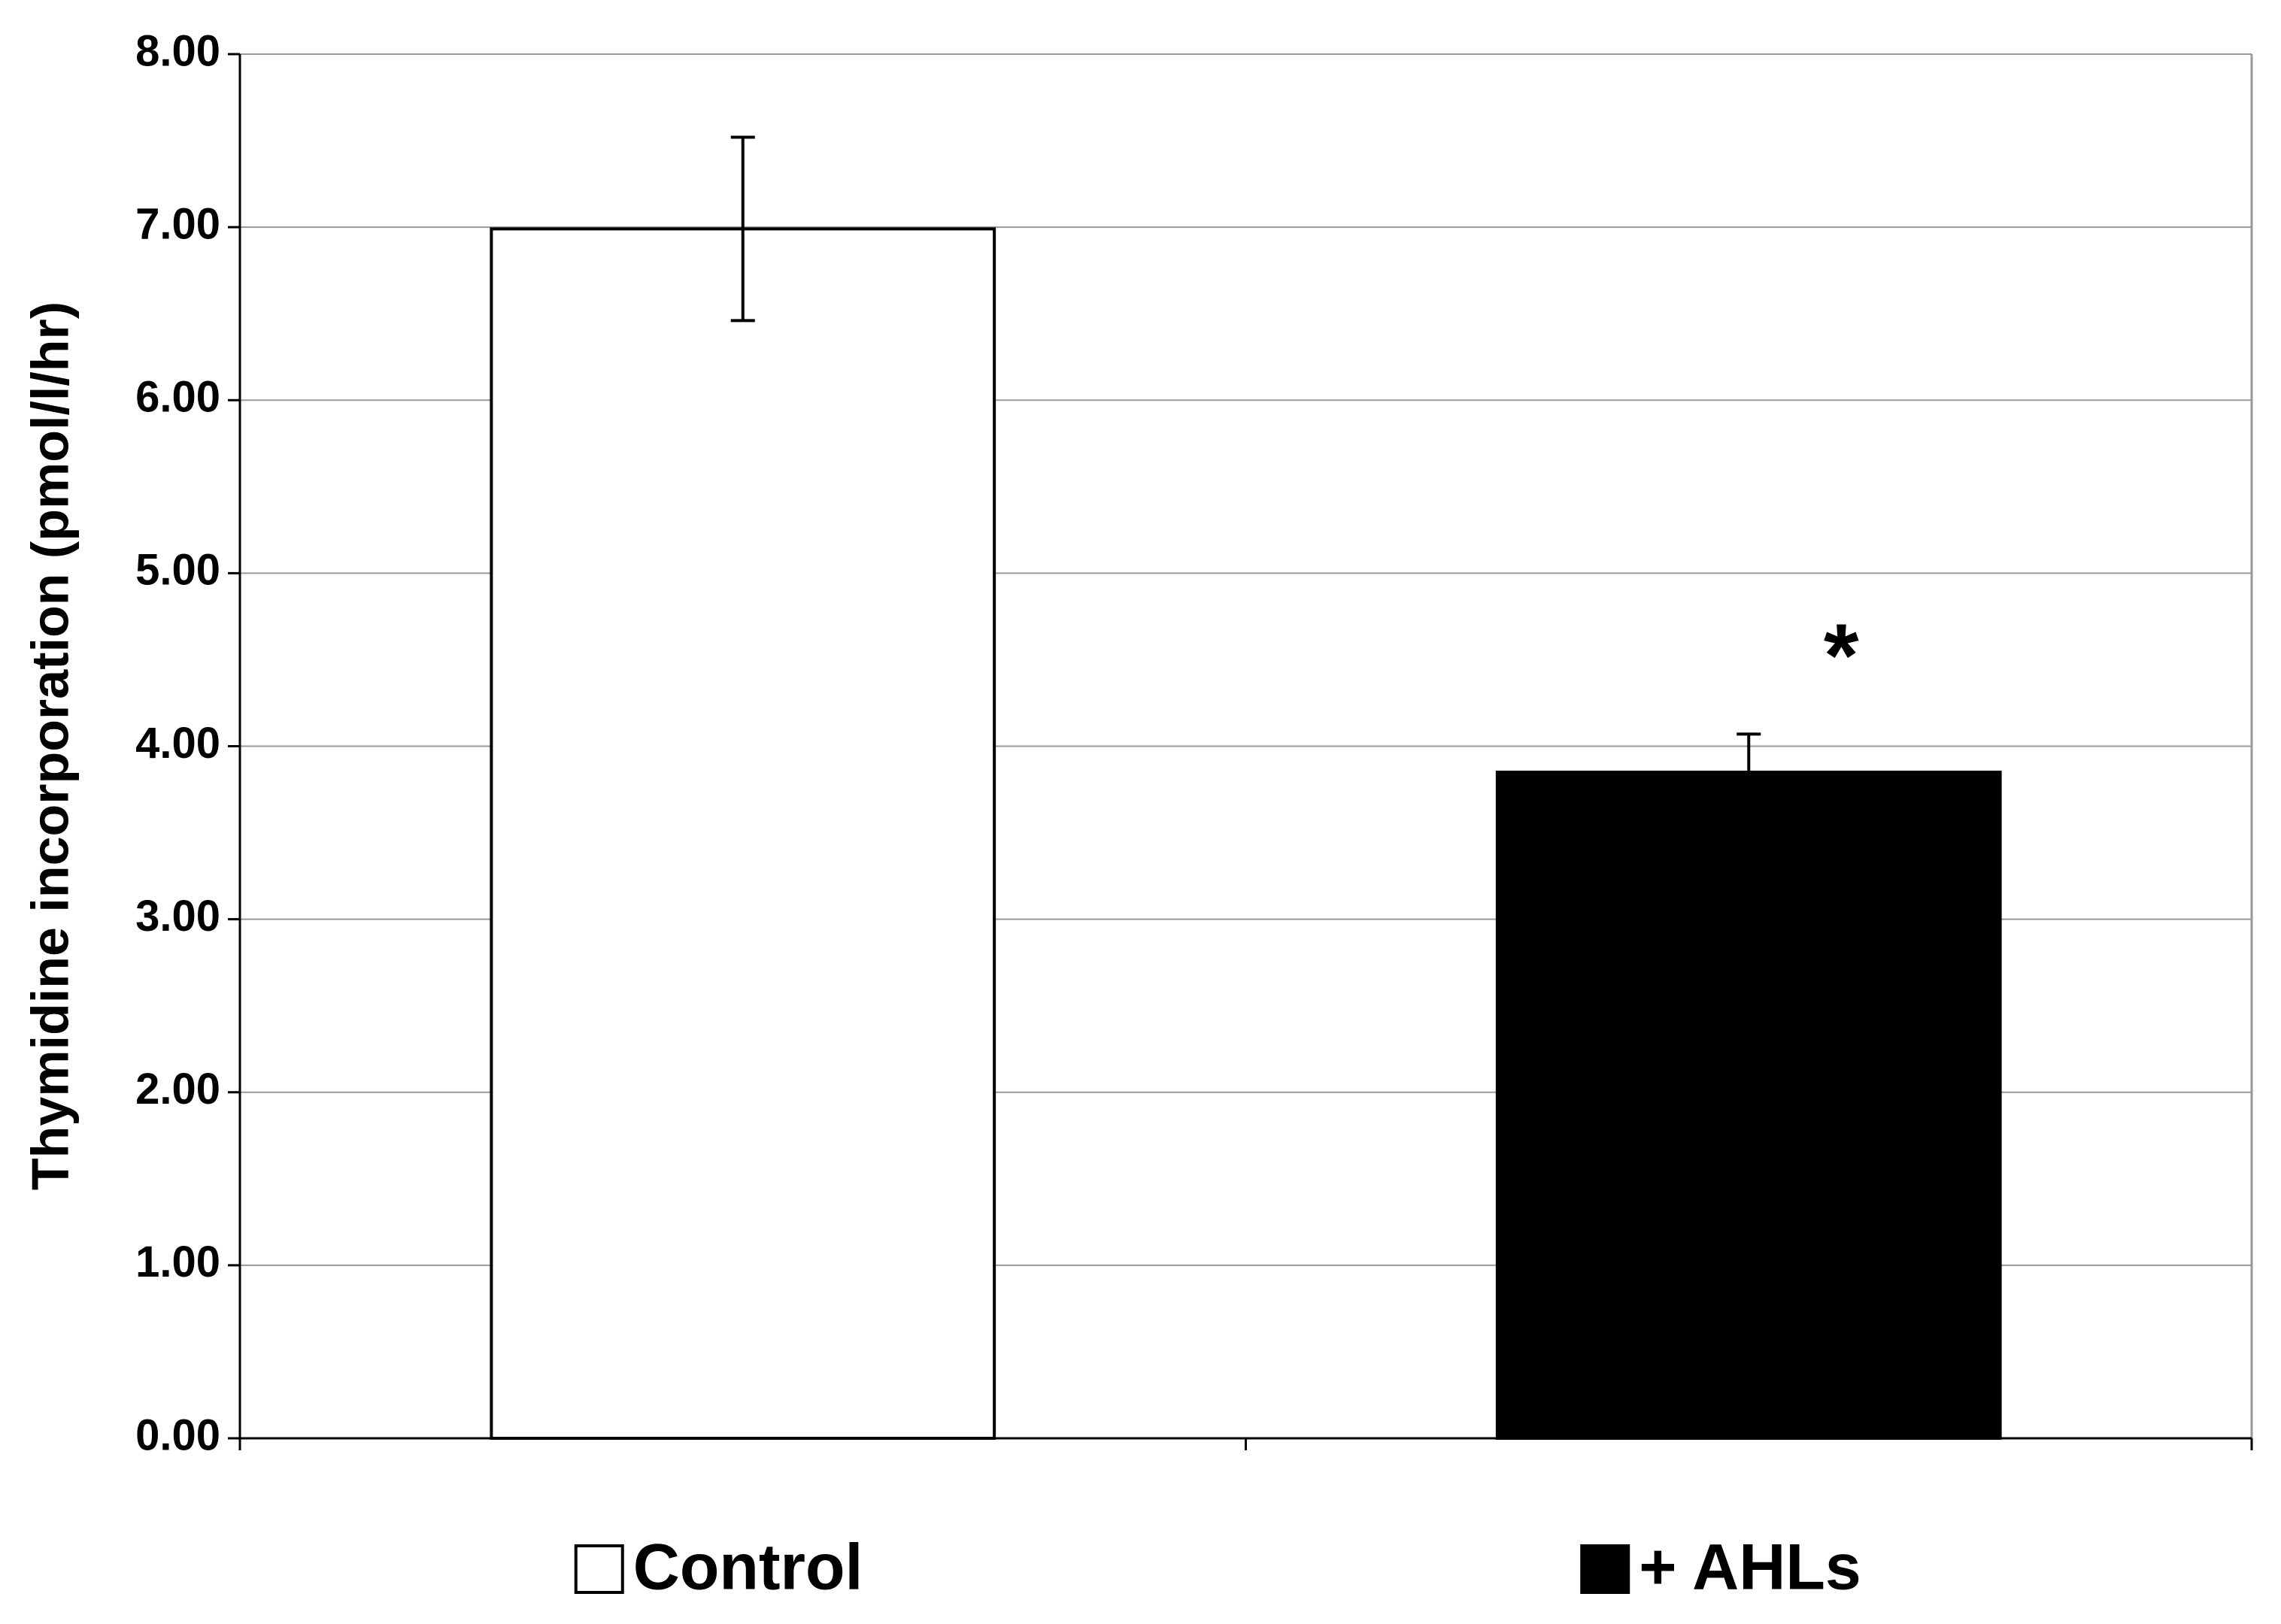  I want to click on y-tick-label: 2.00, so click(177, 1089).